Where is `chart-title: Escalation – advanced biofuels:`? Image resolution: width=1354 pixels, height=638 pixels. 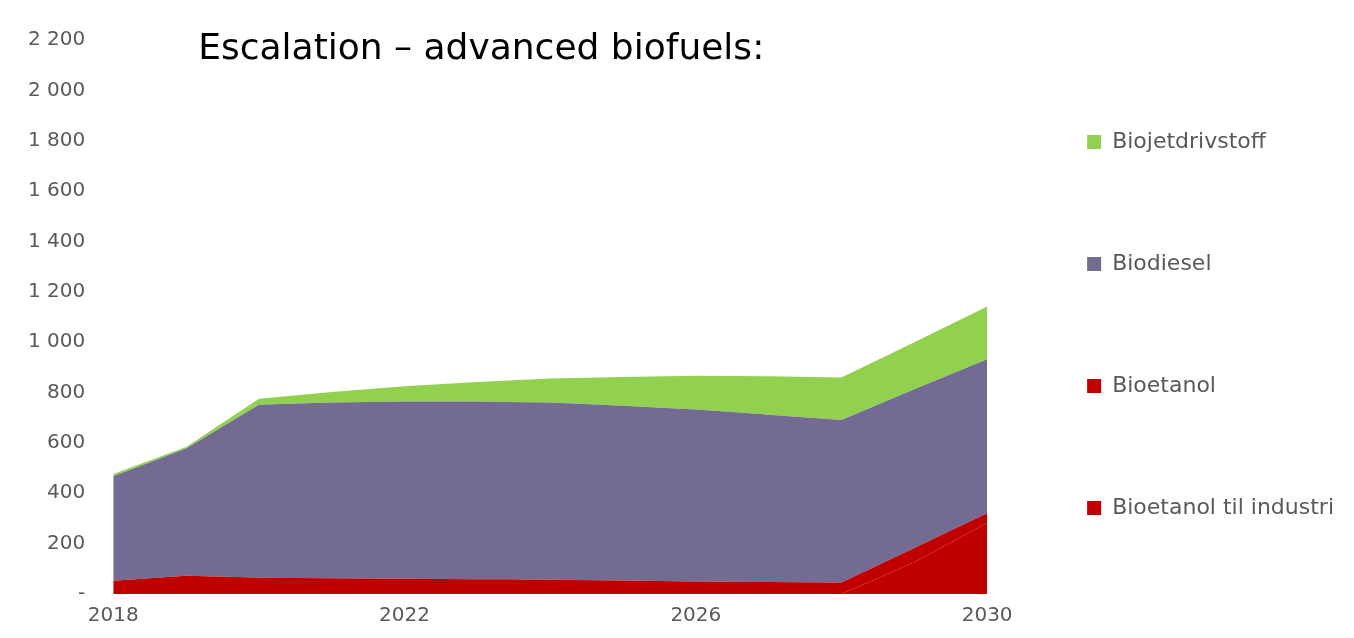 chart-title: Escalation – advanced biofuels: is located at coordinates (481, 47).